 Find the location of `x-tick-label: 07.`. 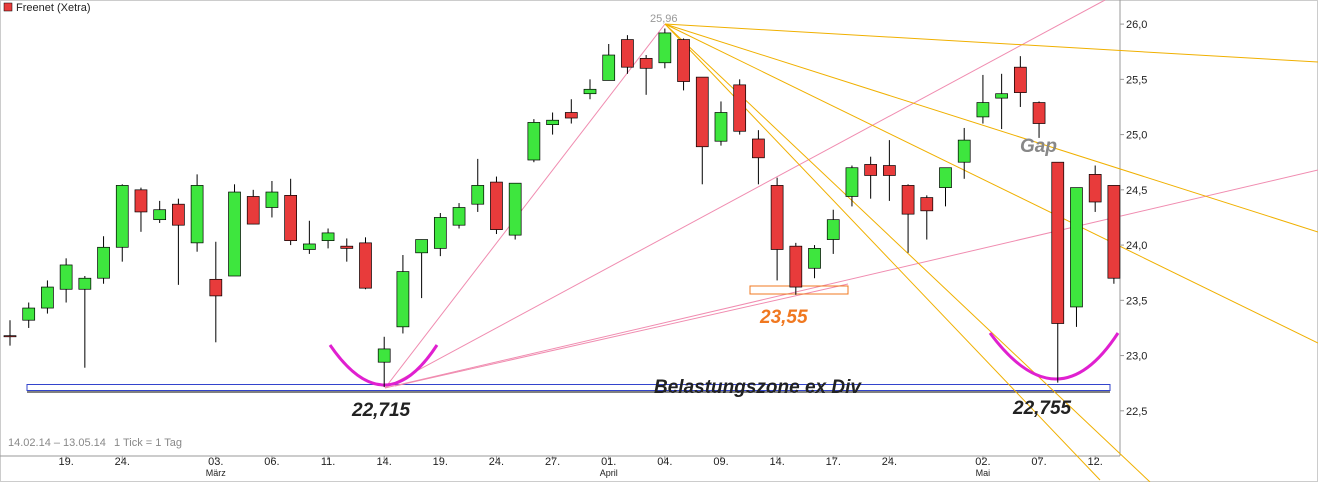

x-tick-label: 07. is located at coordinates (1038, 462).